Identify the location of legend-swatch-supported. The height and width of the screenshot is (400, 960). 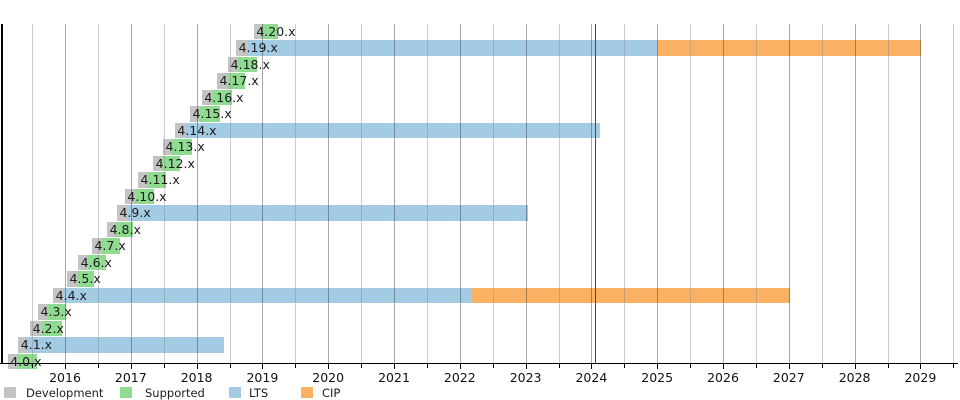
(126, 392).